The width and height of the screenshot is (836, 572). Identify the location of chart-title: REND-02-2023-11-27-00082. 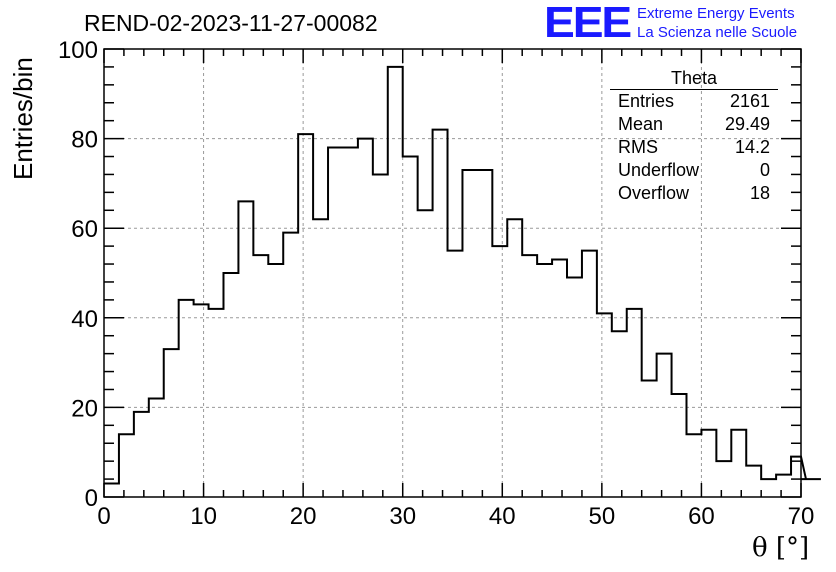
(231, 23).